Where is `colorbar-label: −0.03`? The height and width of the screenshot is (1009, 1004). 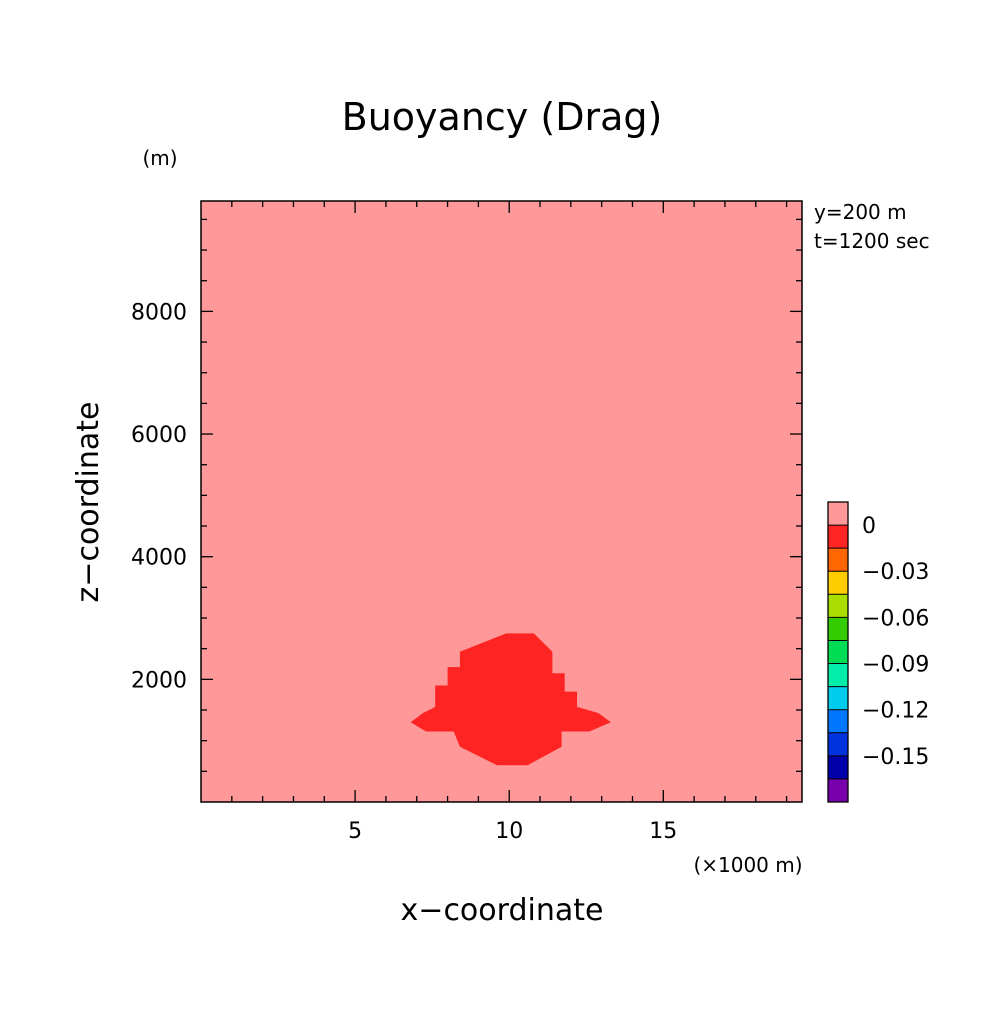
colorbar-label: −0.03 is located at coordinates (895, 572).